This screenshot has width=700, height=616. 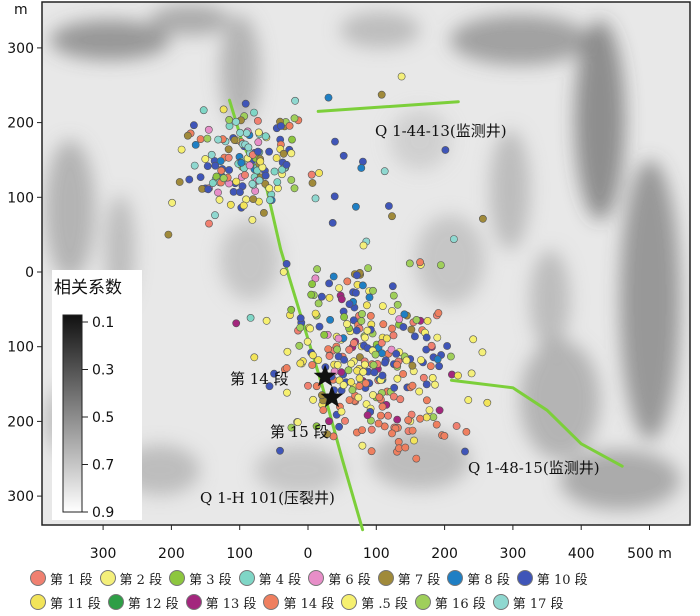 What do you see at coordinates (267, 498) in the screenshot?
I see `well-label: Q 1-H 101(压裂井)` at bounding box center [267, 498].